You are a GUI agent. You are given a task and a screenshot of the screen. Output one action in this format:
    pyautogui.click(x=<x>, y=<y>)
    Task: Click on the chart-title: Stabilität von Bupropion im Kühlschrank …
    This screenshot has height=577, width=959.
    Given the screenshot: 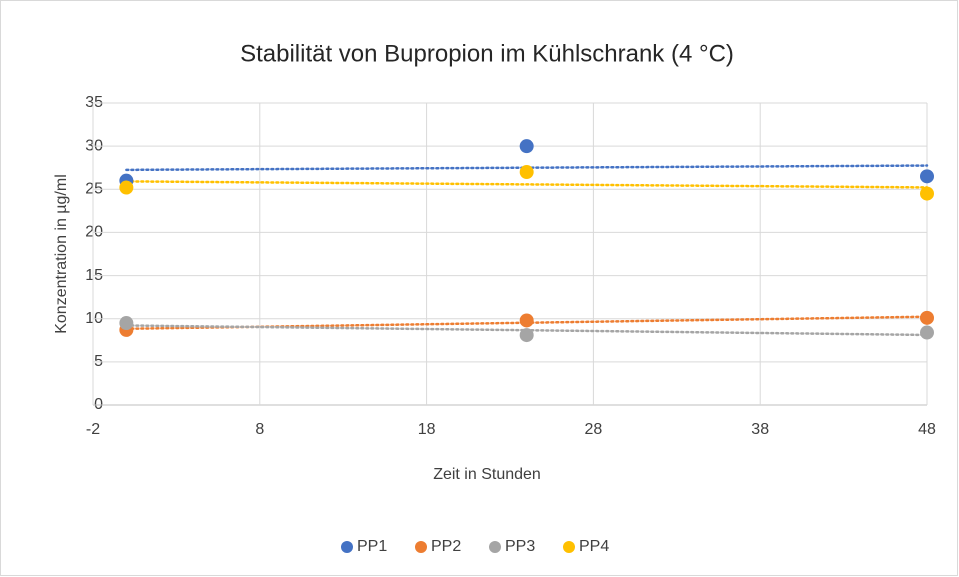 What is the action you would take?
    pyautogui.click(x=487, y=53)
    